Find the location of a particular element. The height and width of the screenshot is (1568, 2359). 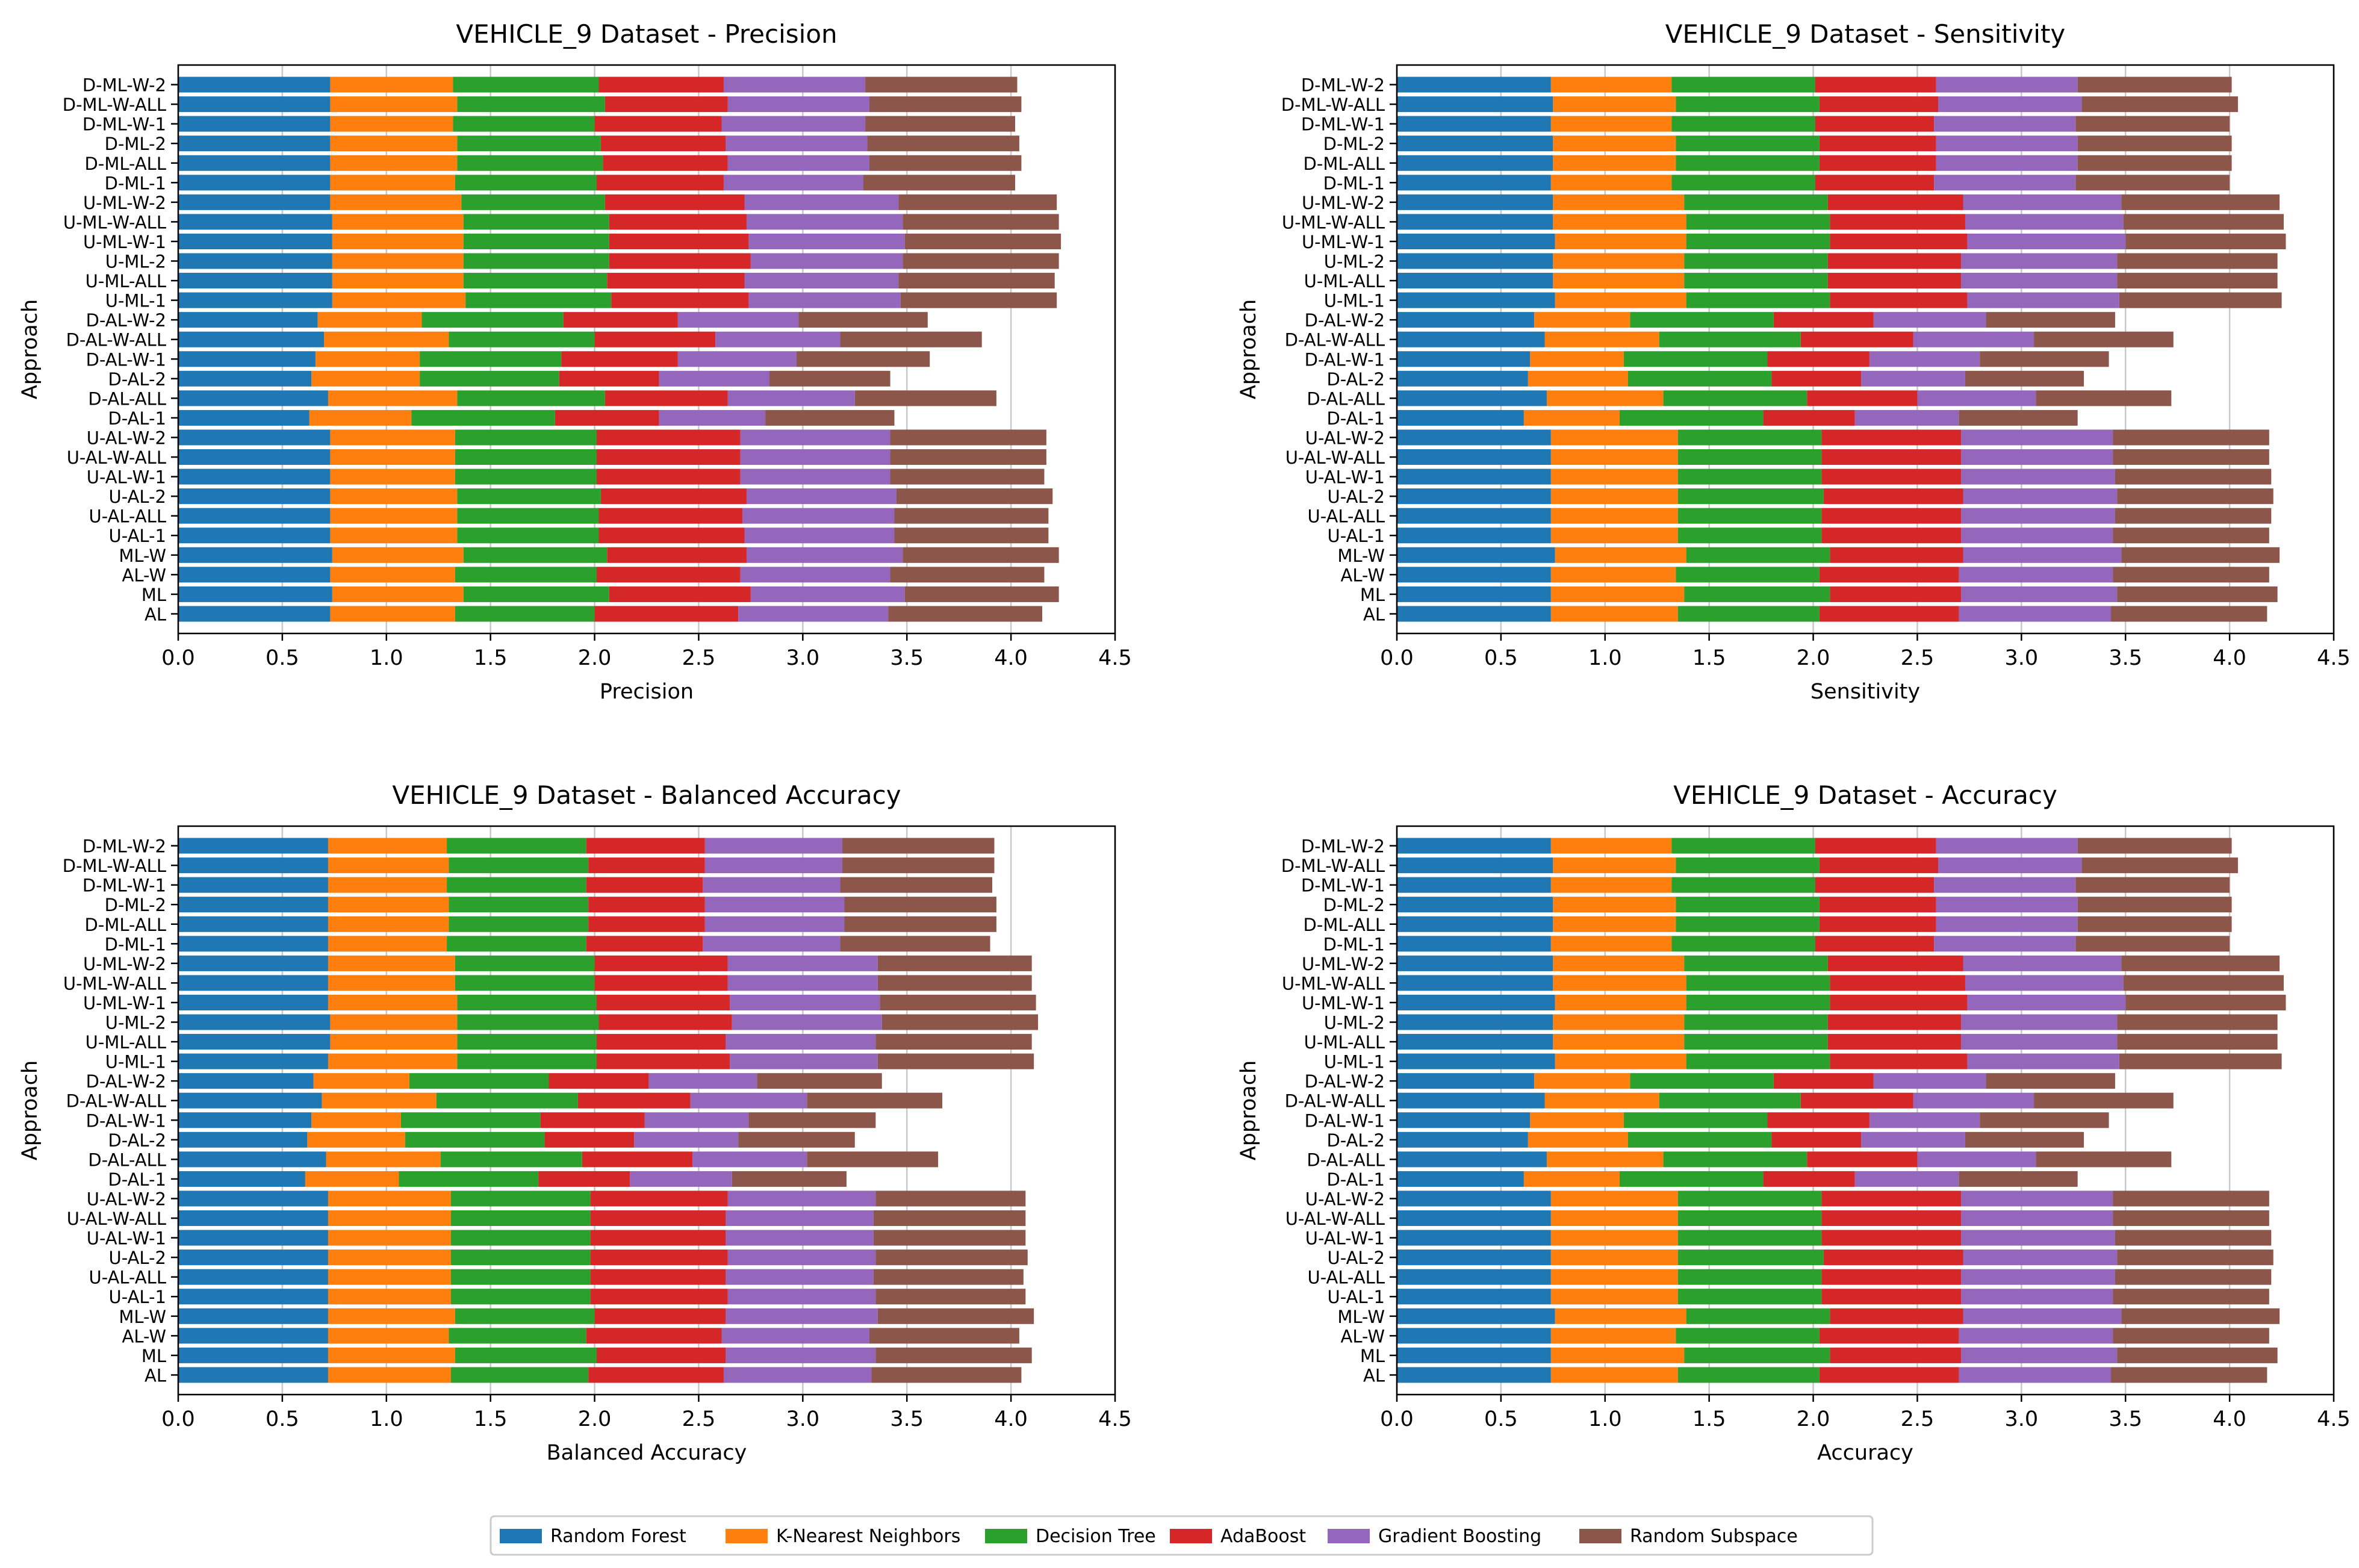

bar-ML-k-nearest-neighbors is located at coordinates (398, 594).